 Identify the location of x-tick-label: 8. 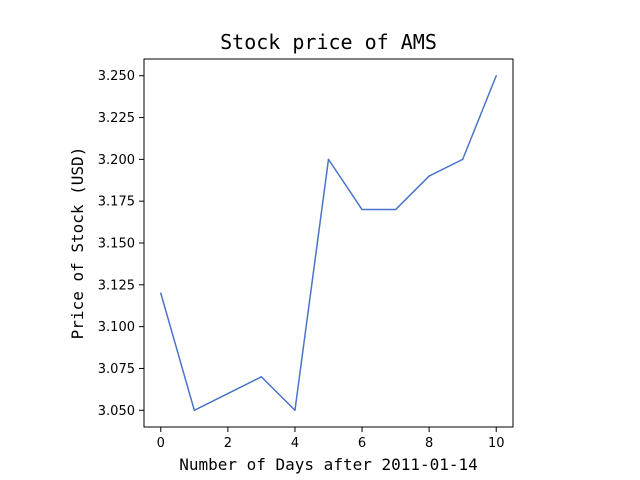
(429, 443).